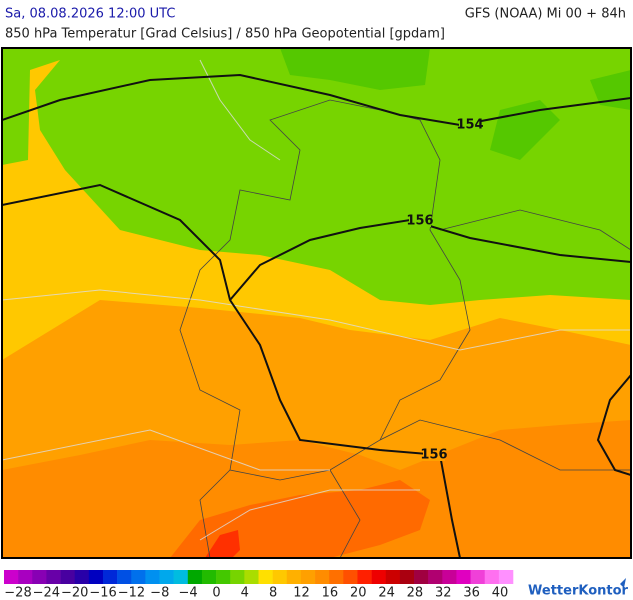 The height and width of the screenshot is (600, 633). Describe the element at coordinates (623, 583) in the screenshot. I see `brand-icon` at that location.